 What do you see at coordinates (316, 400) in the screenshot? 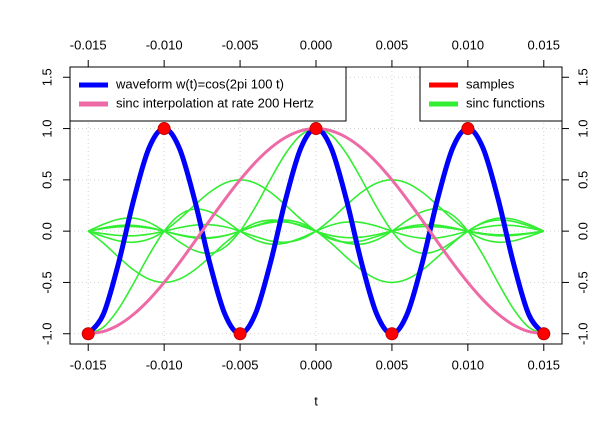
I see `x-axis-label: t` at bounding box center [316, 400].